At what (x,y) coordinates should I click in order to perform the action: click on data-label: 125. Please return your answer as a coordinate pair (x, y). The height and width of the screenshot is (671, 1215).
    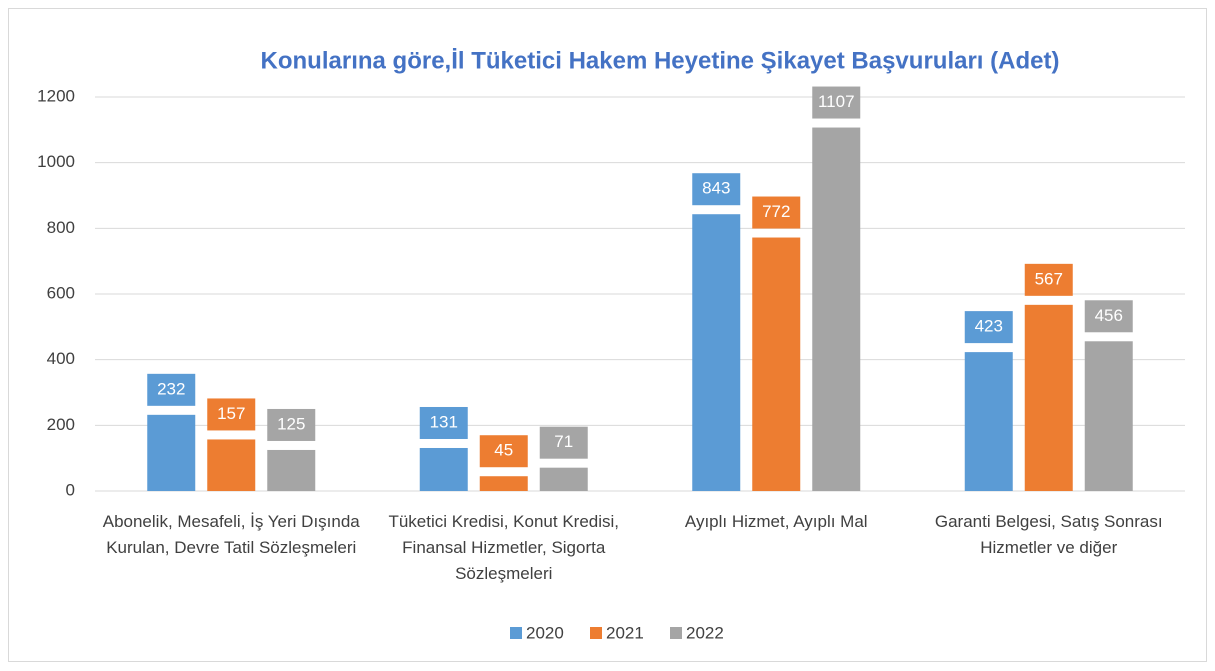
    Looking at the image, I should click on (291, 423).